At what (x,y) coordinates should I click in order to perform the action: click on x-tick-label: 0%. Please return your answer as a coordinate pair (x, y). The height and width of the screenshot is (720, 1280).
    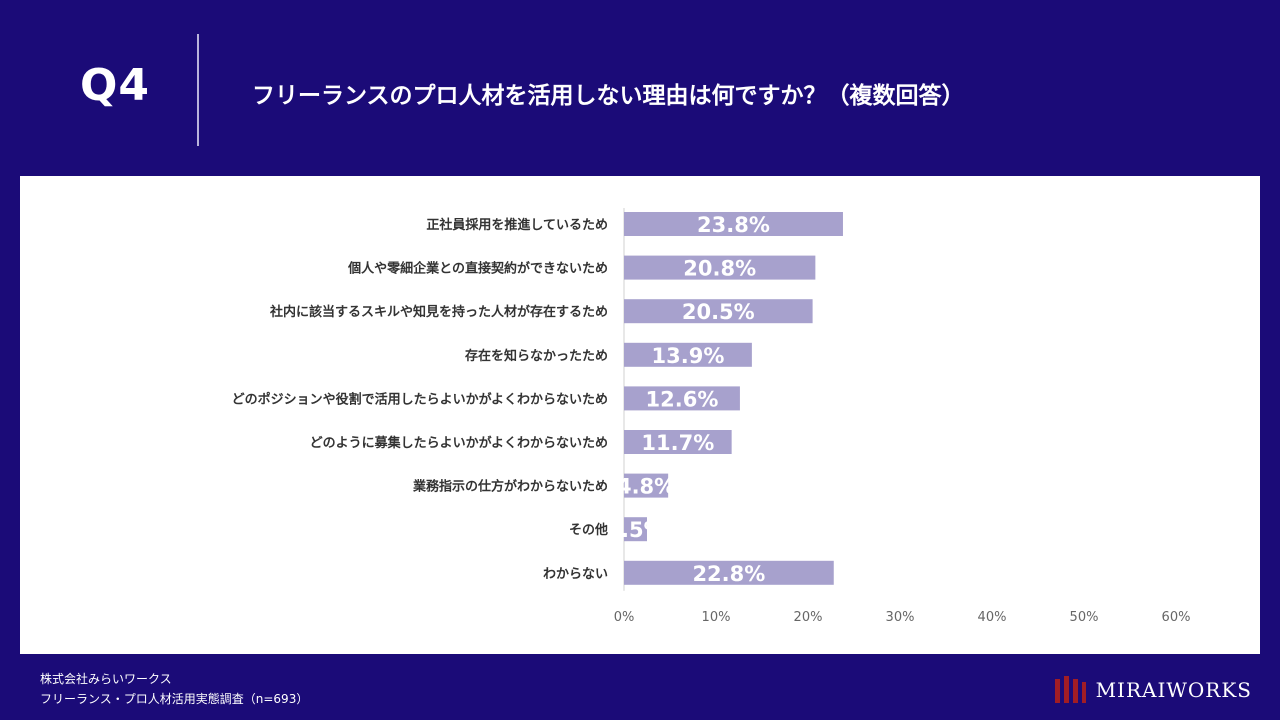
    Looking at the image, I should click on (624, 617).